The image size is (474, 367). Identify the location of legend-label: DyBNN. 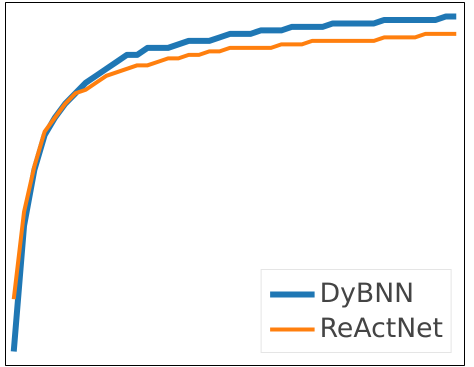
(367, 293).